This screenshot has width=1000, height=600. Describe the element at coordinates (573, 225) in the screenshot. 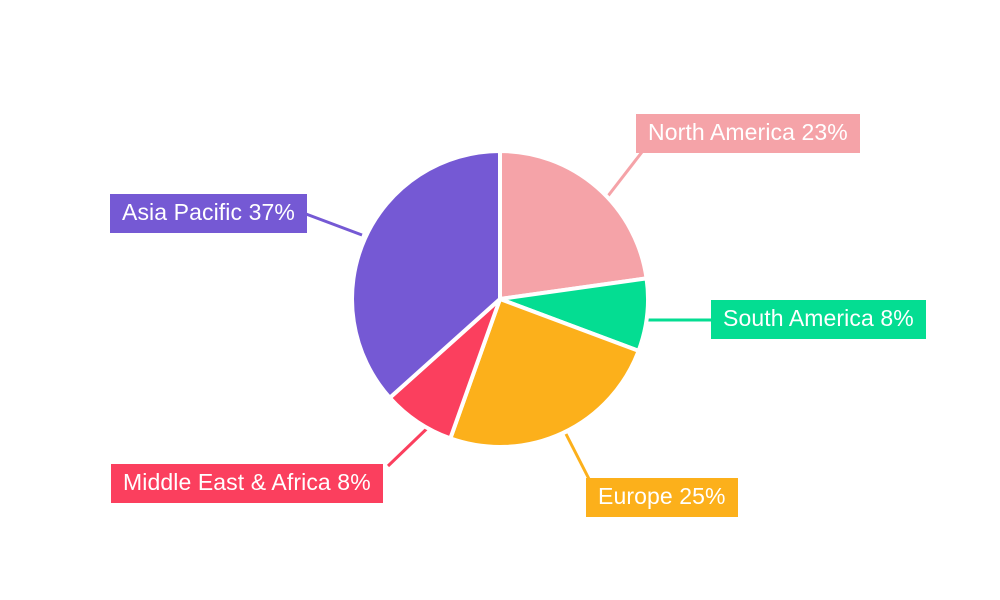

I see `pie-slice-north-america` at that location.